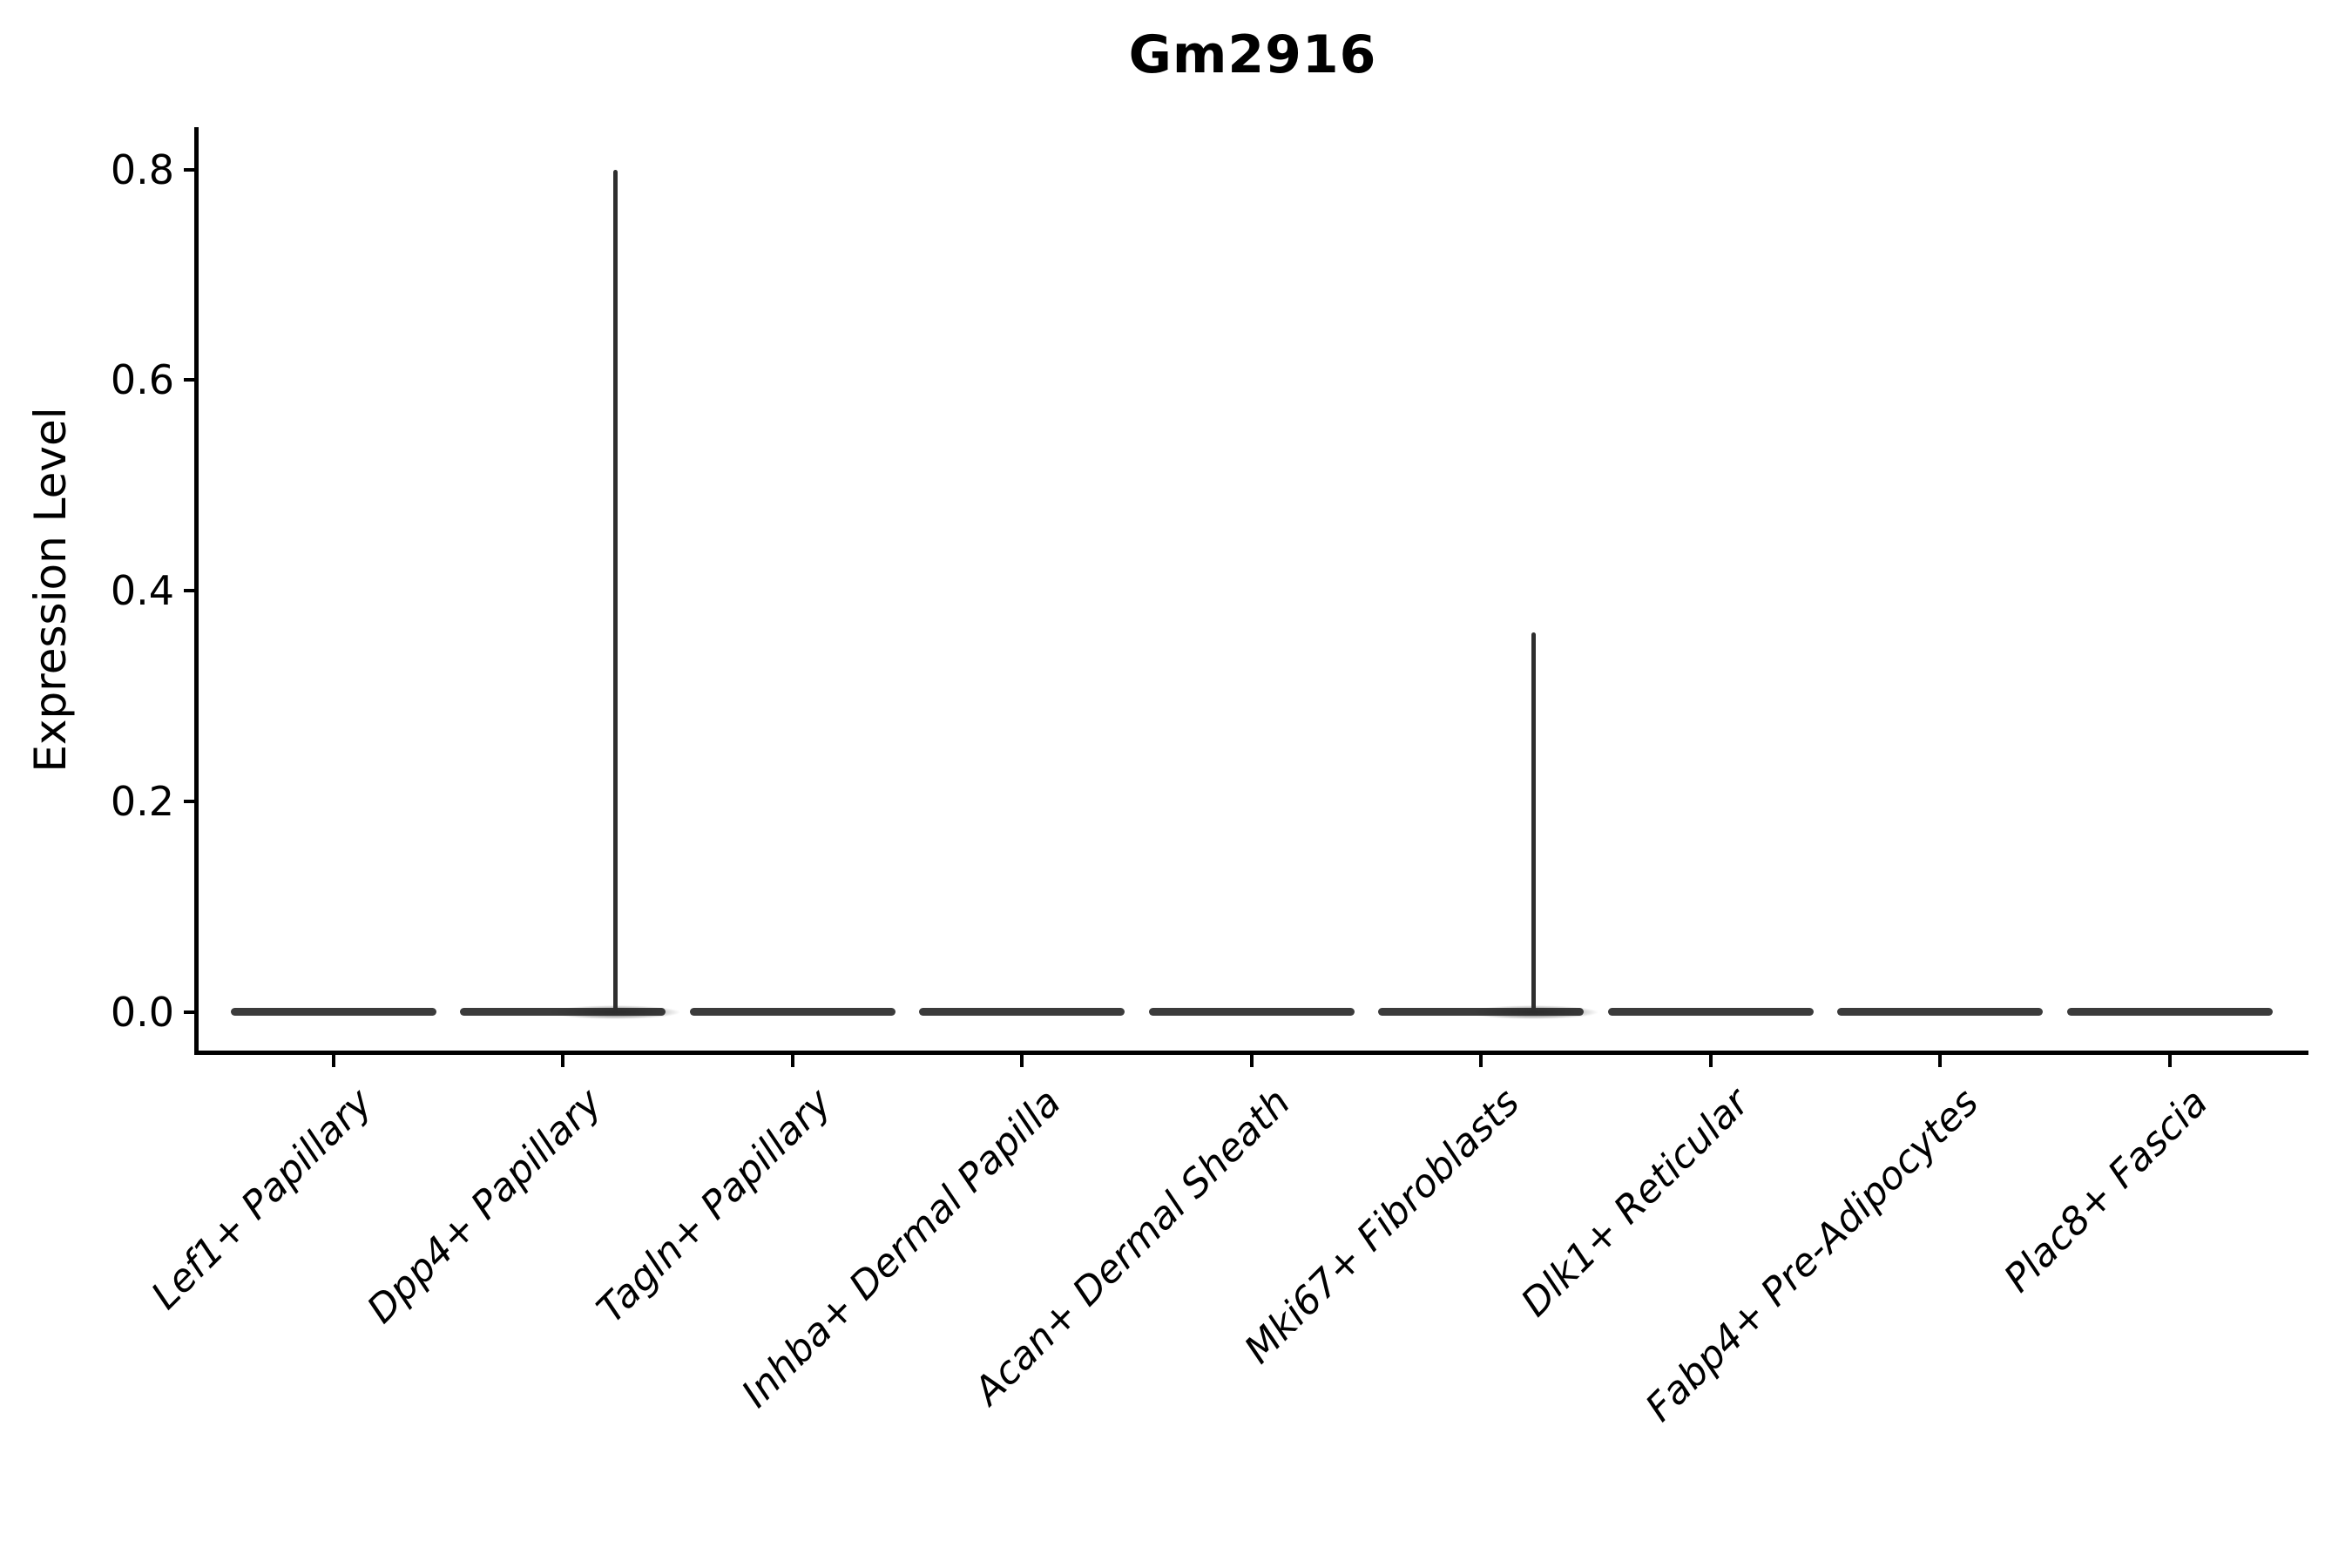 The width and height of the screenshot is (2352, 1568). I want to click on chart-title: Gm2916, so click(1252, 54).